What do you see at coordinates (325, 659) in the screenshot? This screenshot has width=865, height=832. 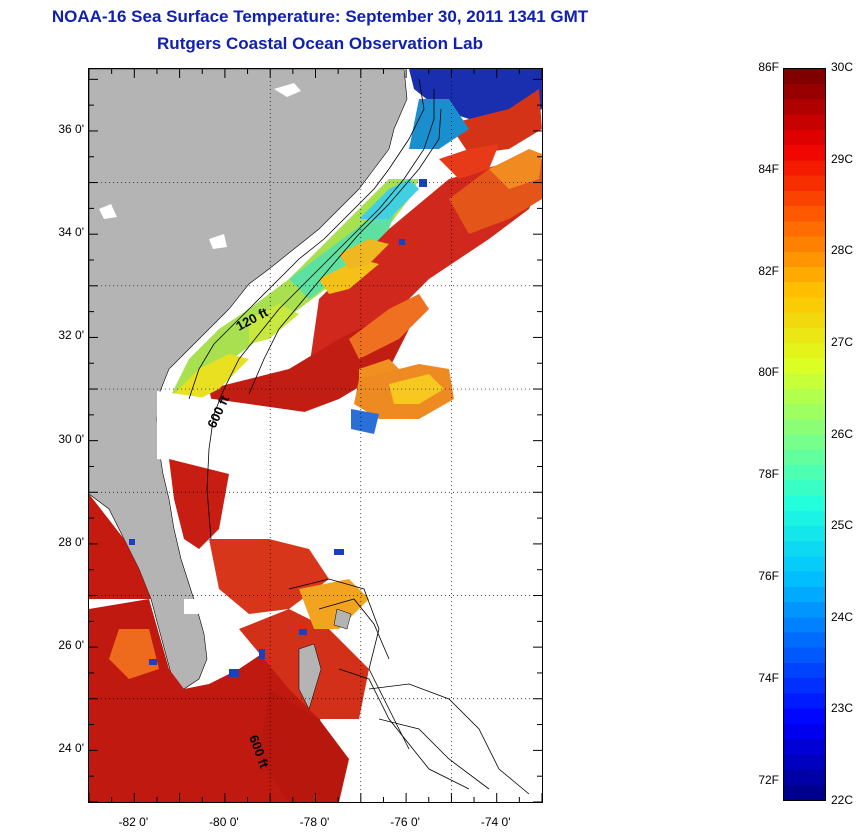 I see `bahamas-land` at bounding box center [325, 659].